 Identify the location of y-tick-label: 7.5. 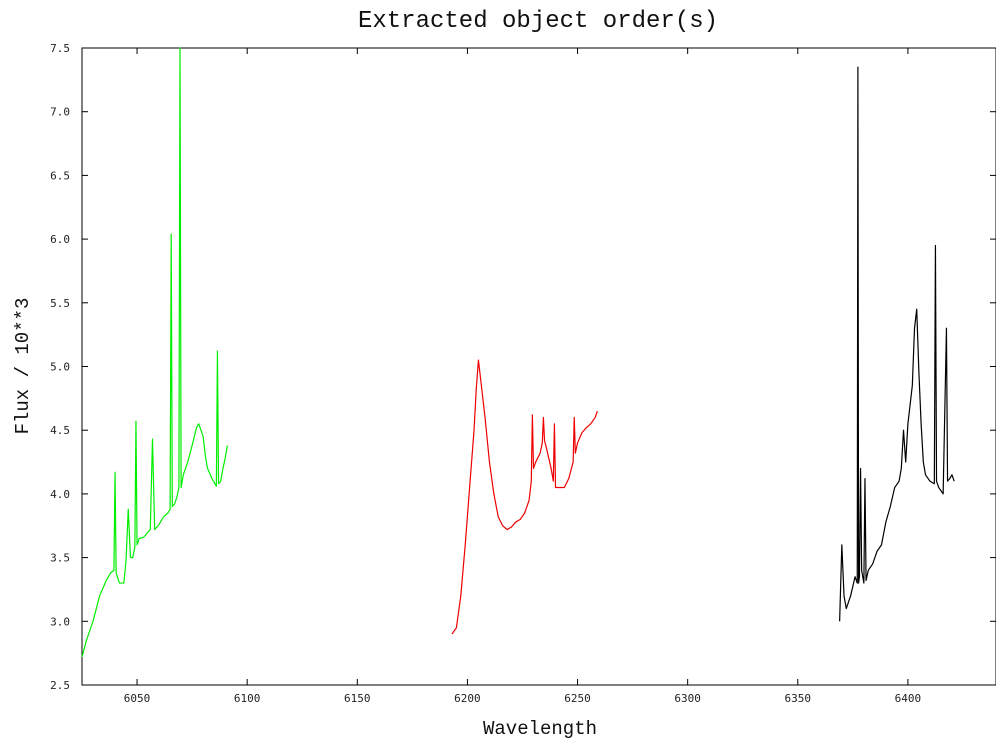
(60, 48).